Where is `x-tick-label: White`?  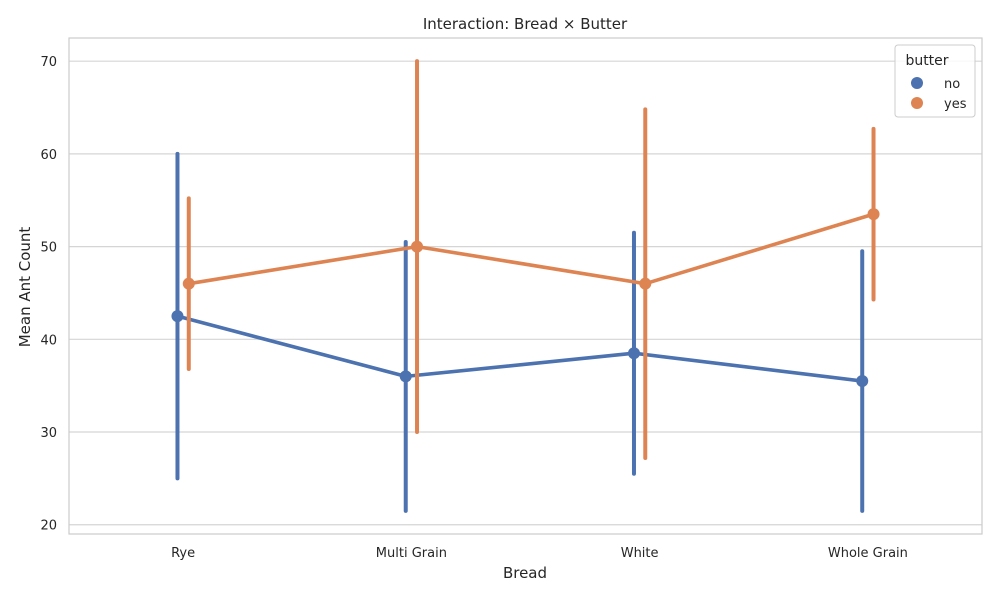 x-tick-label: White is located at coordinates (640, 553).